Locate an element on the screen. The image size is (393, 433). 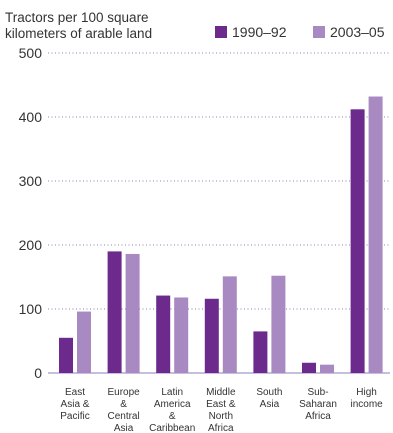
legend-label-1990-92: 1990–92 is located at coordinates (259, 32).